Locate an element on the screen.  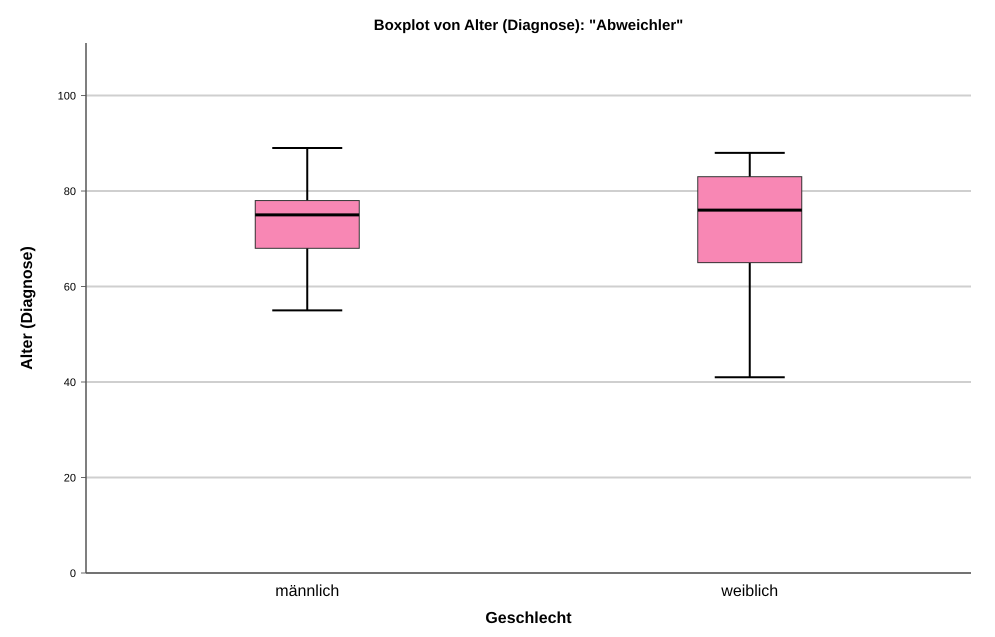
y-axis-title: Alter (Diagnose) is located at coordinates (27, 308).